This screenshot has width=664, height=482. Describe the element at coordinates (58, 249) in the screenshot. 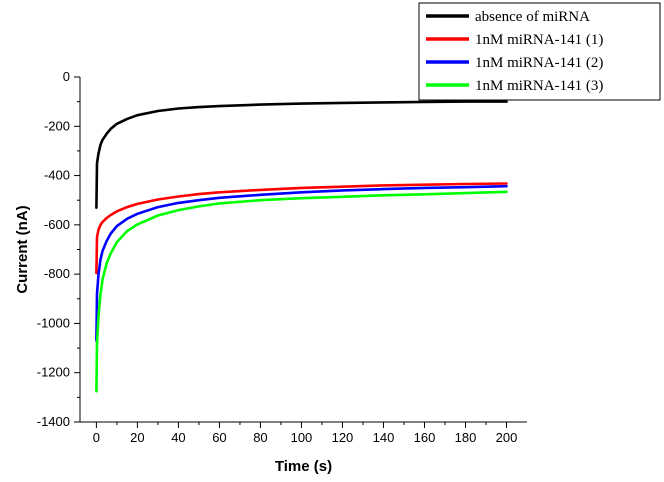

I see `y-ticks: 0 -200 -400 -600 -800 -1000 -1200 -1400` at that location.